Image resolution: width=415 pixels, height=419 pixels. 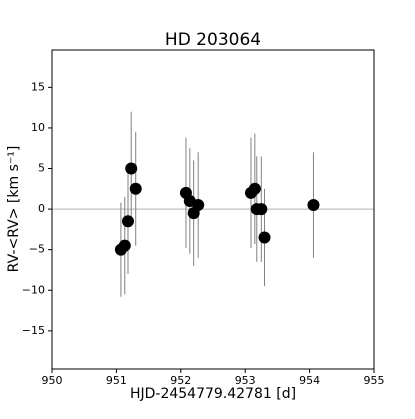 I want to click on x-tick-label: 950, so click(x=52, y=380).